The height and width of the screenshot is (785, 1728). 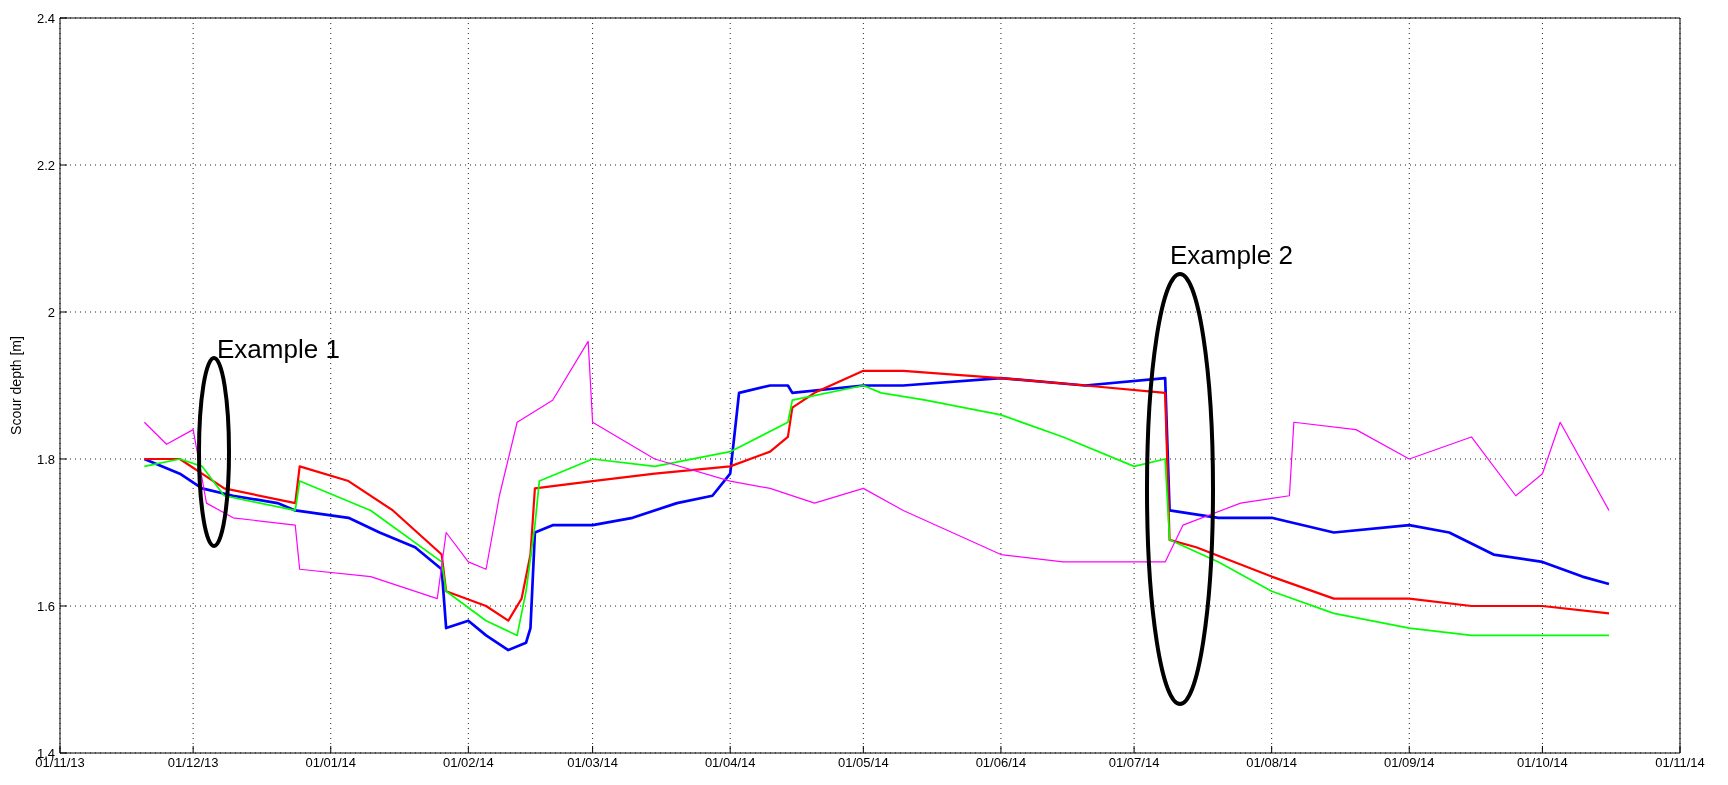 What do you see at coordinates (1271, 763) in the screenshot?
I see `x-tick-label: 01/08/14` at bounding box center [1271, 763].